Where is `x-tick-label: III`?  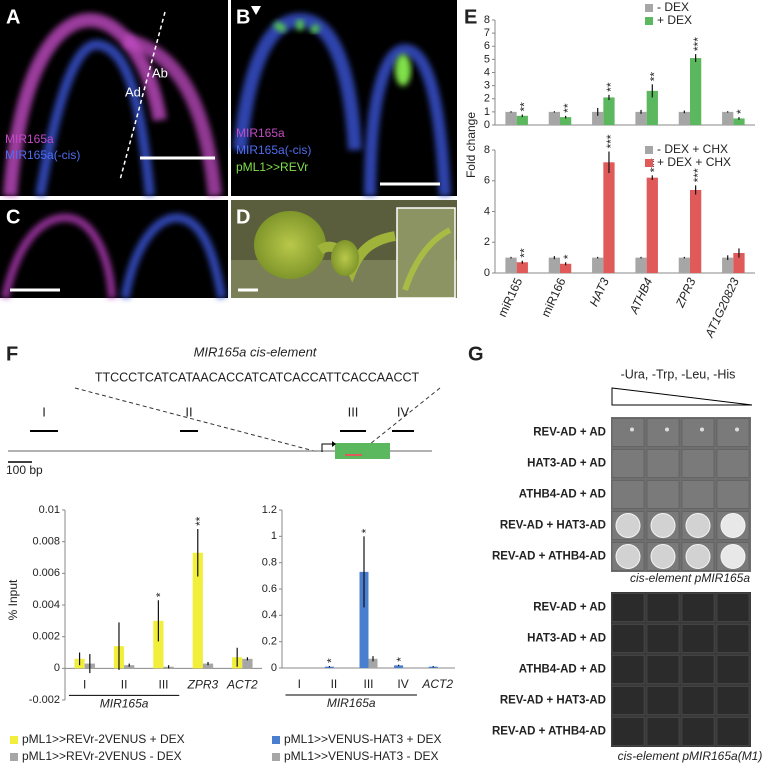
x-tick-label: III is located at coordinates (163, 685).